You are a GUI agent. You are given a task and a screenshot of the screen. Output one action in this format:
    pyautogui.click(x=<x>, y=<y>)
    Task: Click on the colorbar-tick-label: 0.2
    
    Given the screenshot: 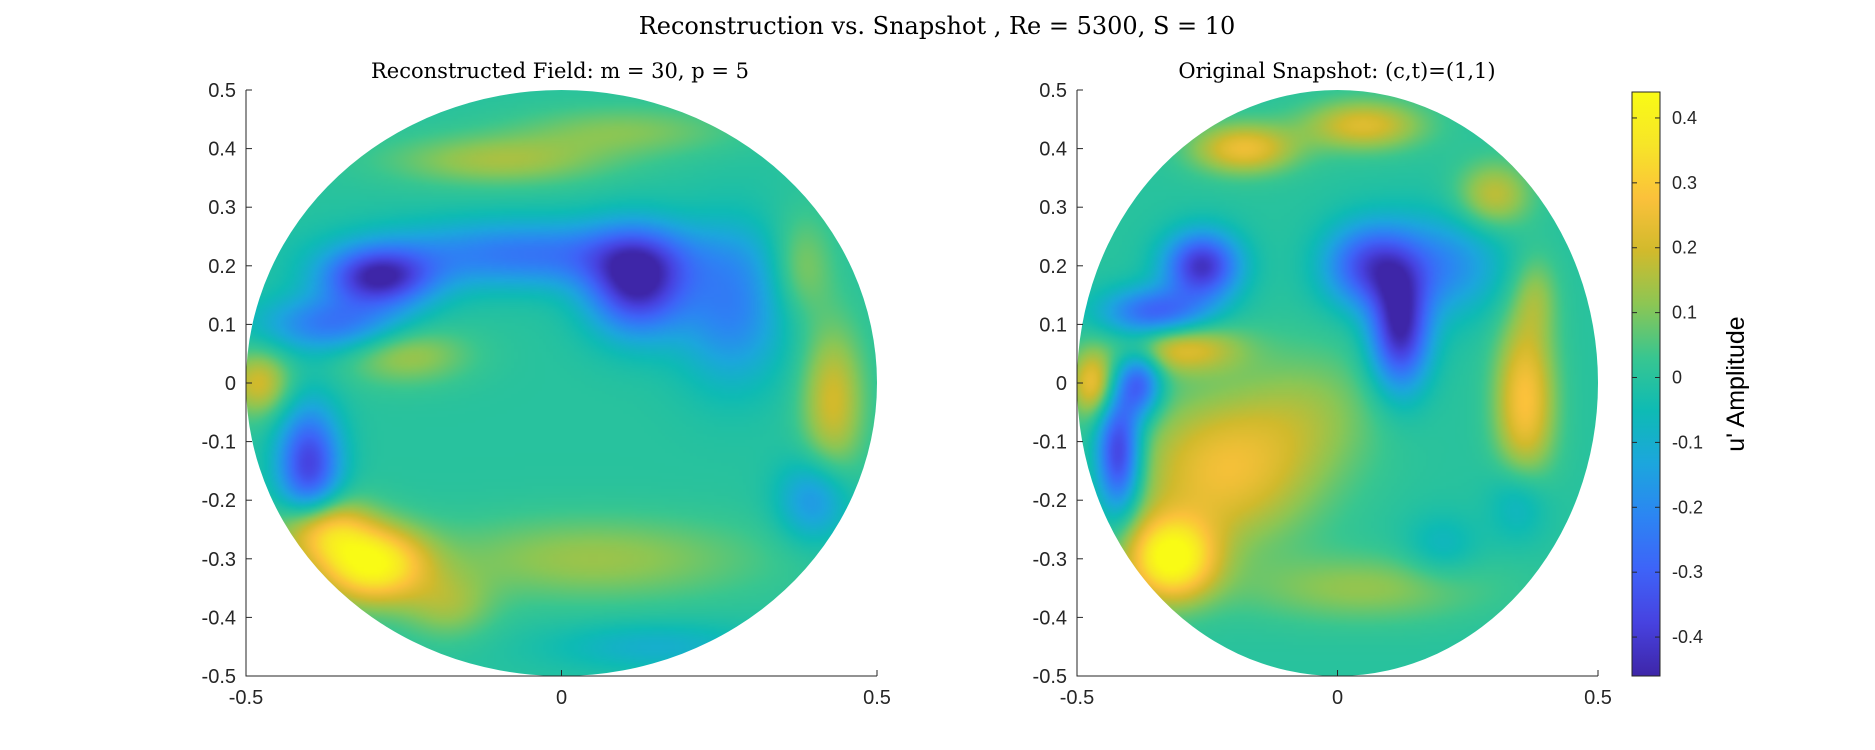 What is the action you would take?
    pyautogui.click(x=1684, y=248)
    